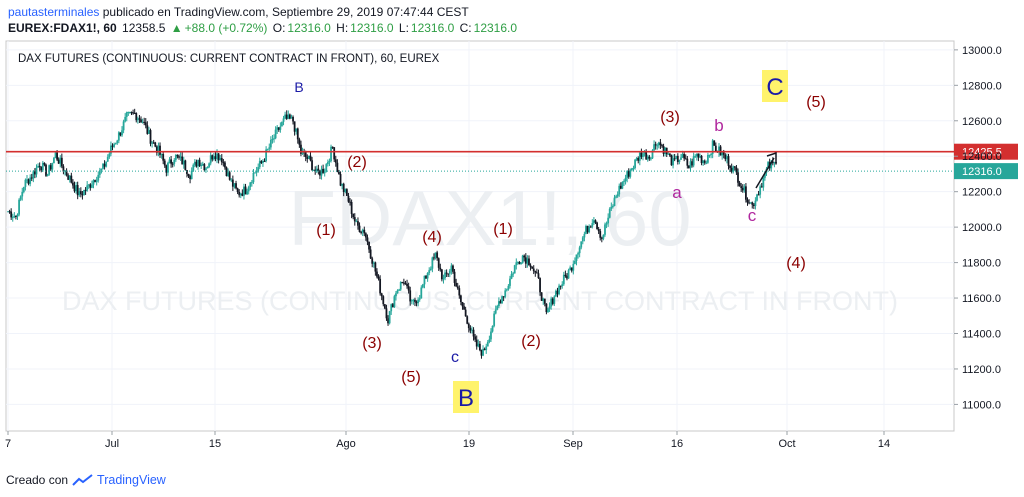 This screenshot has width=1024, height=497. I want to click on wave-label: (5), so click(816, 102).